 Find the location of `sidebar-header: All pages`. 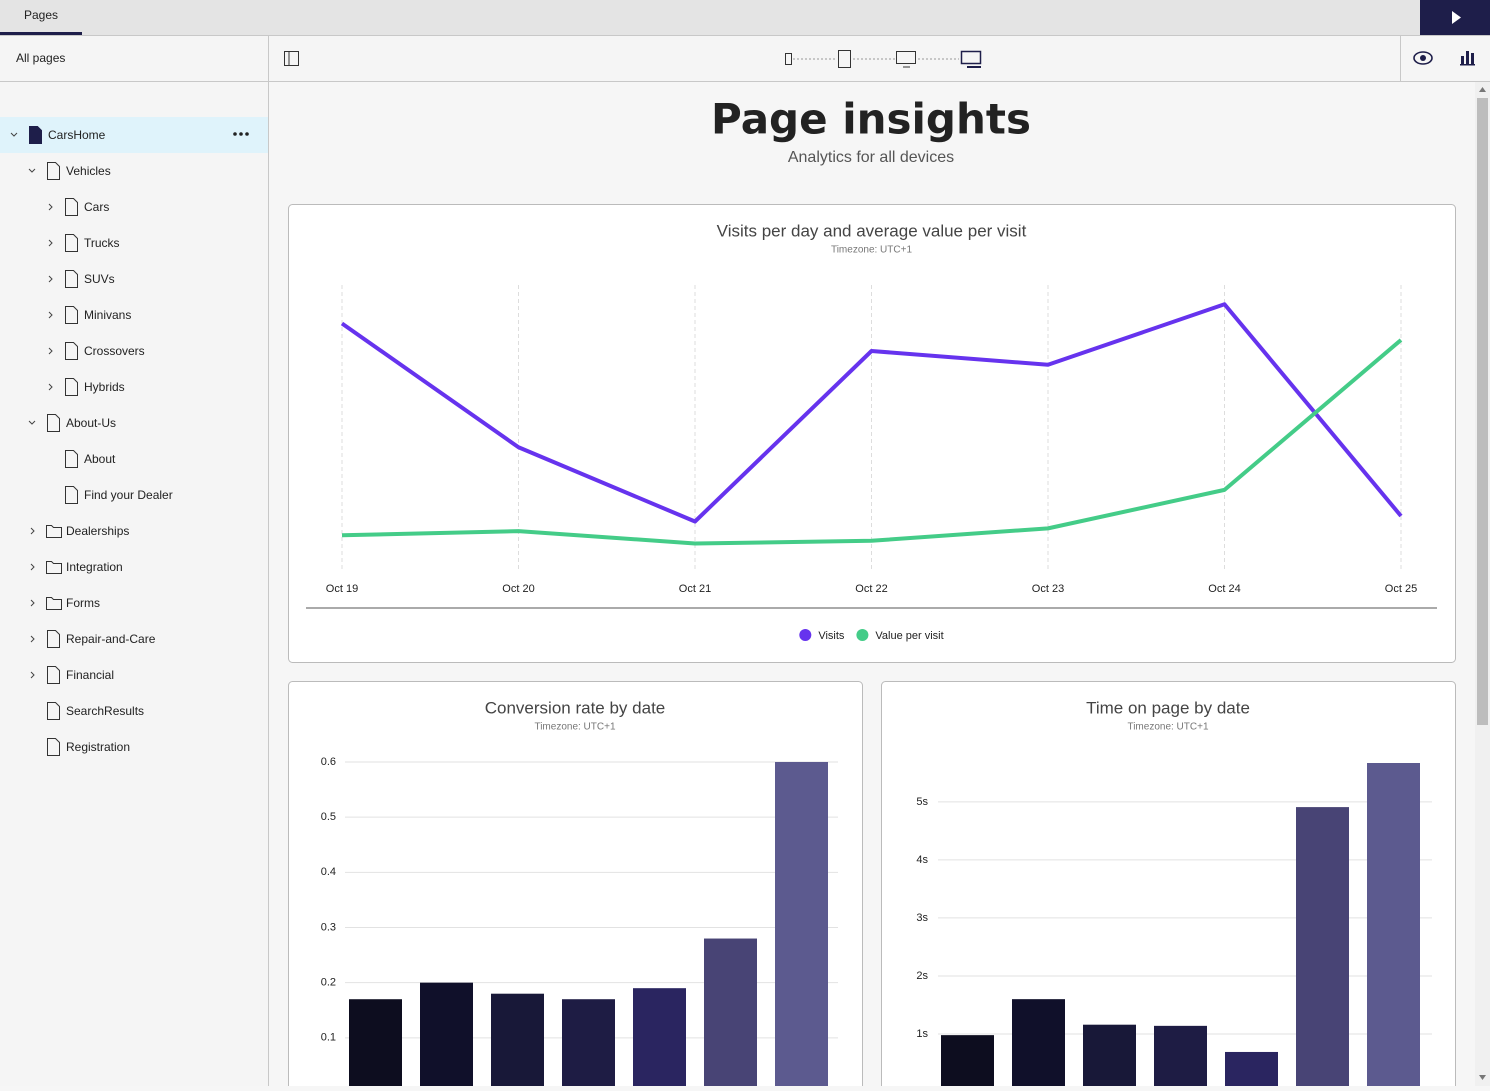

sidebar-header: All pages is located at coordinates (134, 59).